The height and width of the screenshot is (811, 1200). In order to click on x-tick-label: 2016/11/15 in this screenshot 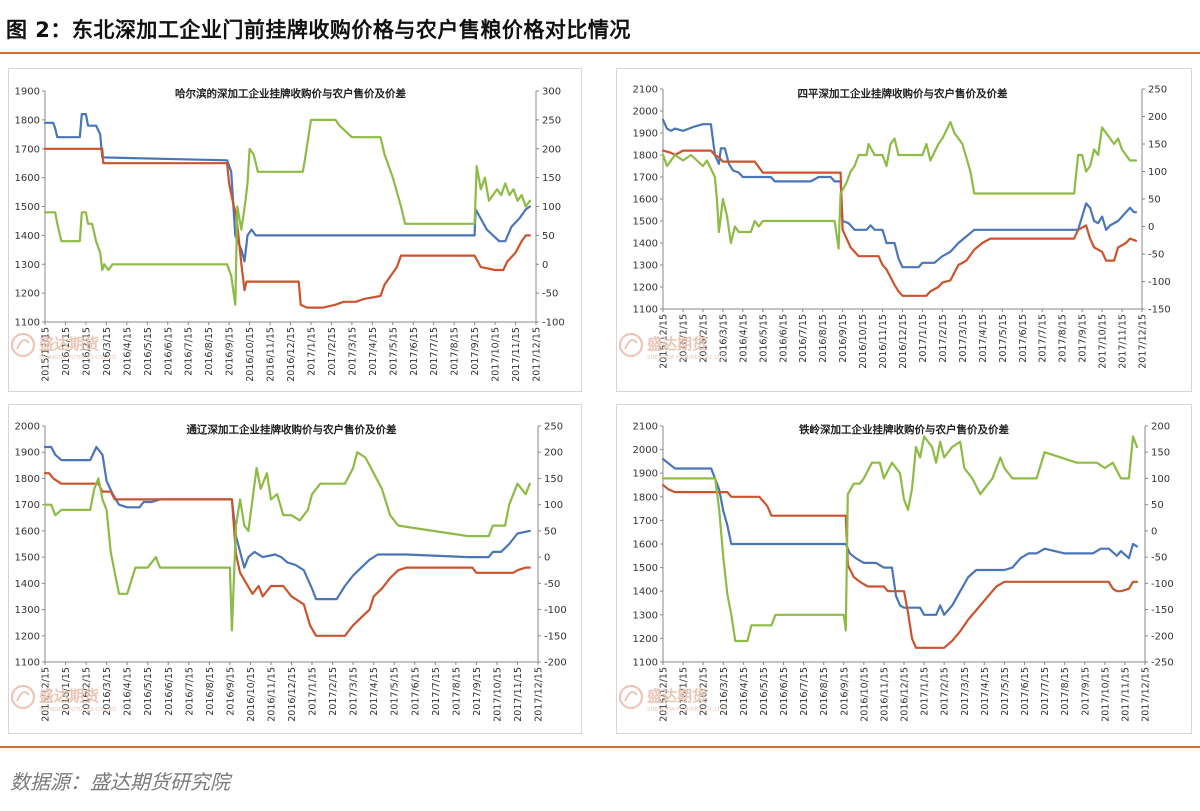, I will do `click(271, 694)`.